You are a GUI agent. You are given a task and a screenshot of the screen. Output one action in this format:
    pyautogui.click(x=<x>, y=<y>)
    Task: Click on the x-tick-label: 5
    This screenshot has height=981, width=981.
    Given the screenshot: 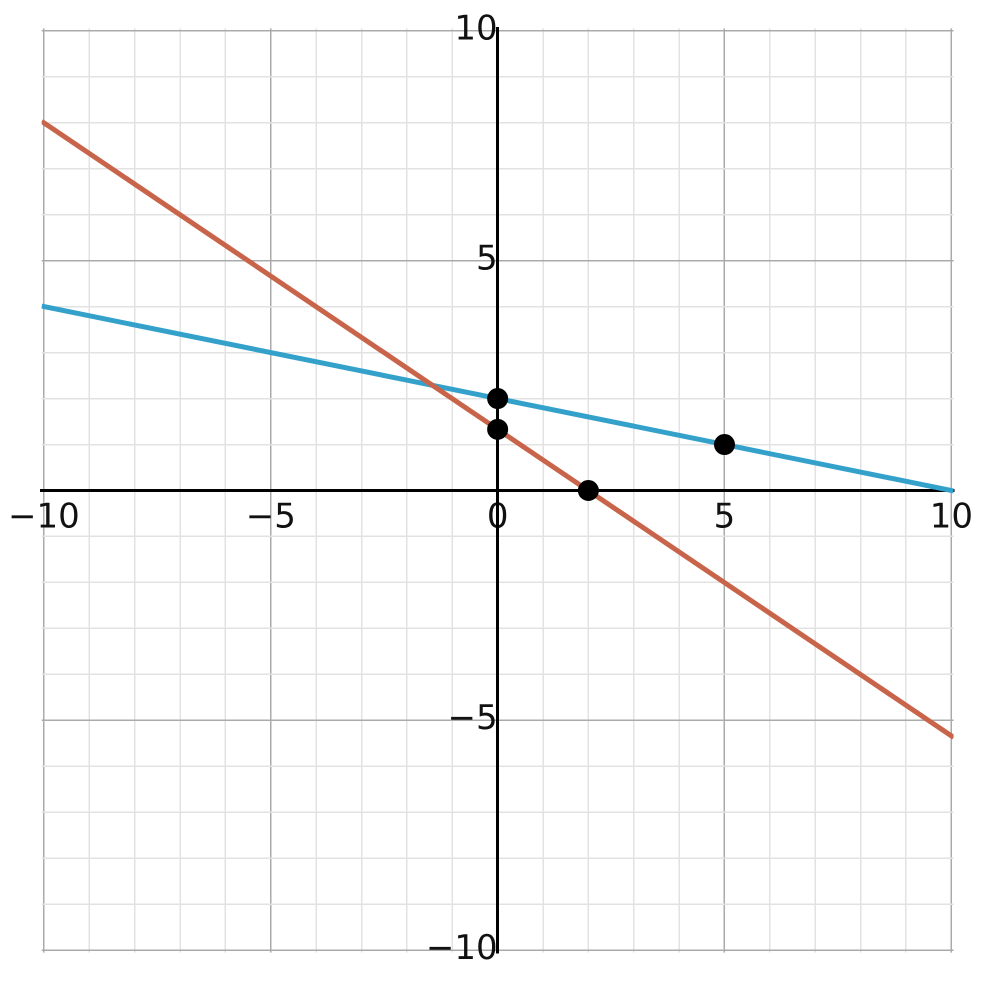 What is the action you would take?
    pyautogui.click(x=725, y=516)
    